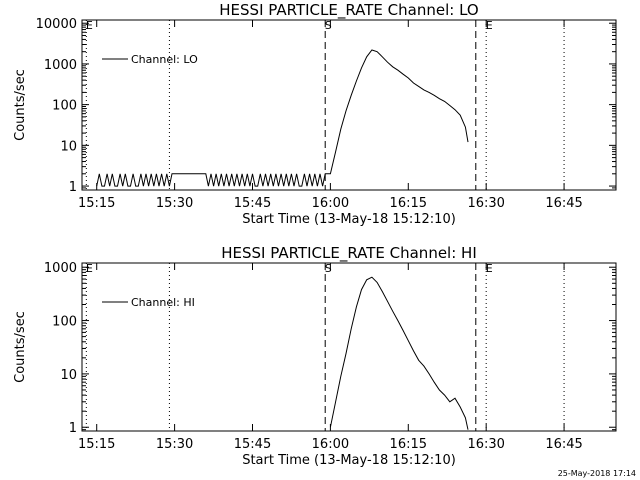 The width and height of the screenshot is (640, 480). What do you see at coordinates (164, 59) in the screenshot?
I see `legend-label: Channel: LO` at bounding box center [164, 59].